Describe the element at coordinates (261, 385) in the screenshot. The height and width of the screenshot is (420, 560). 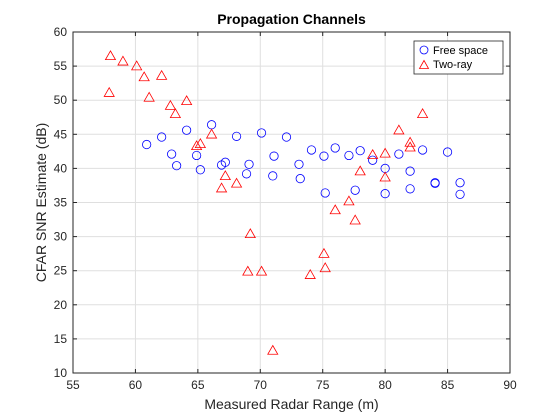
I see `x-tick-label: 70` at that location.